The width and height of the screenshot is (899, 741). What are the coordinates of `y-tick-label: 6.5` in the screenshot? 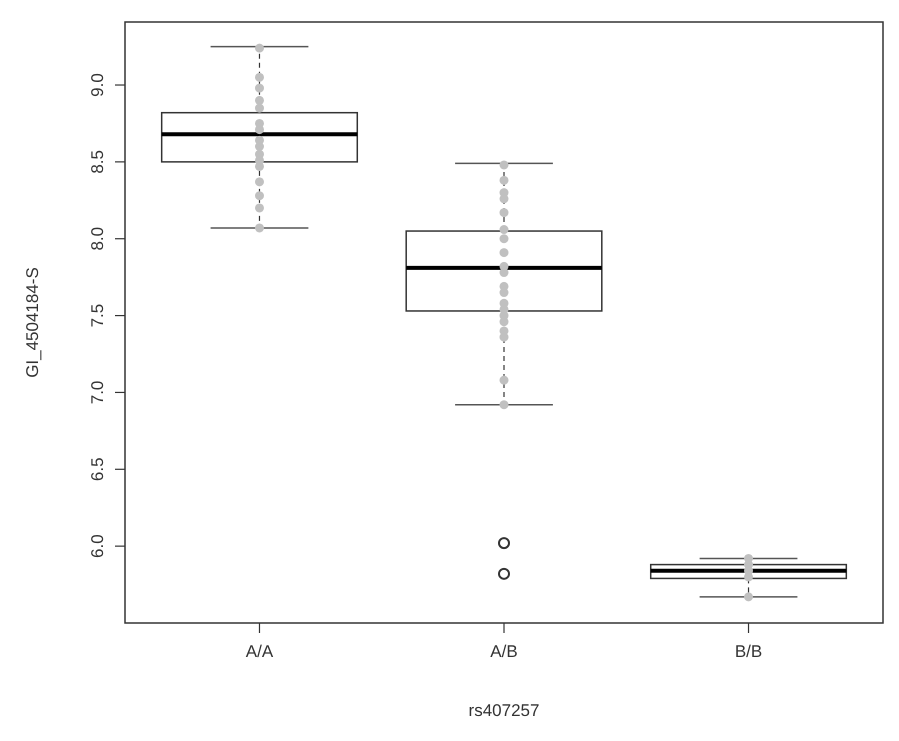 It's located at (97, 469).